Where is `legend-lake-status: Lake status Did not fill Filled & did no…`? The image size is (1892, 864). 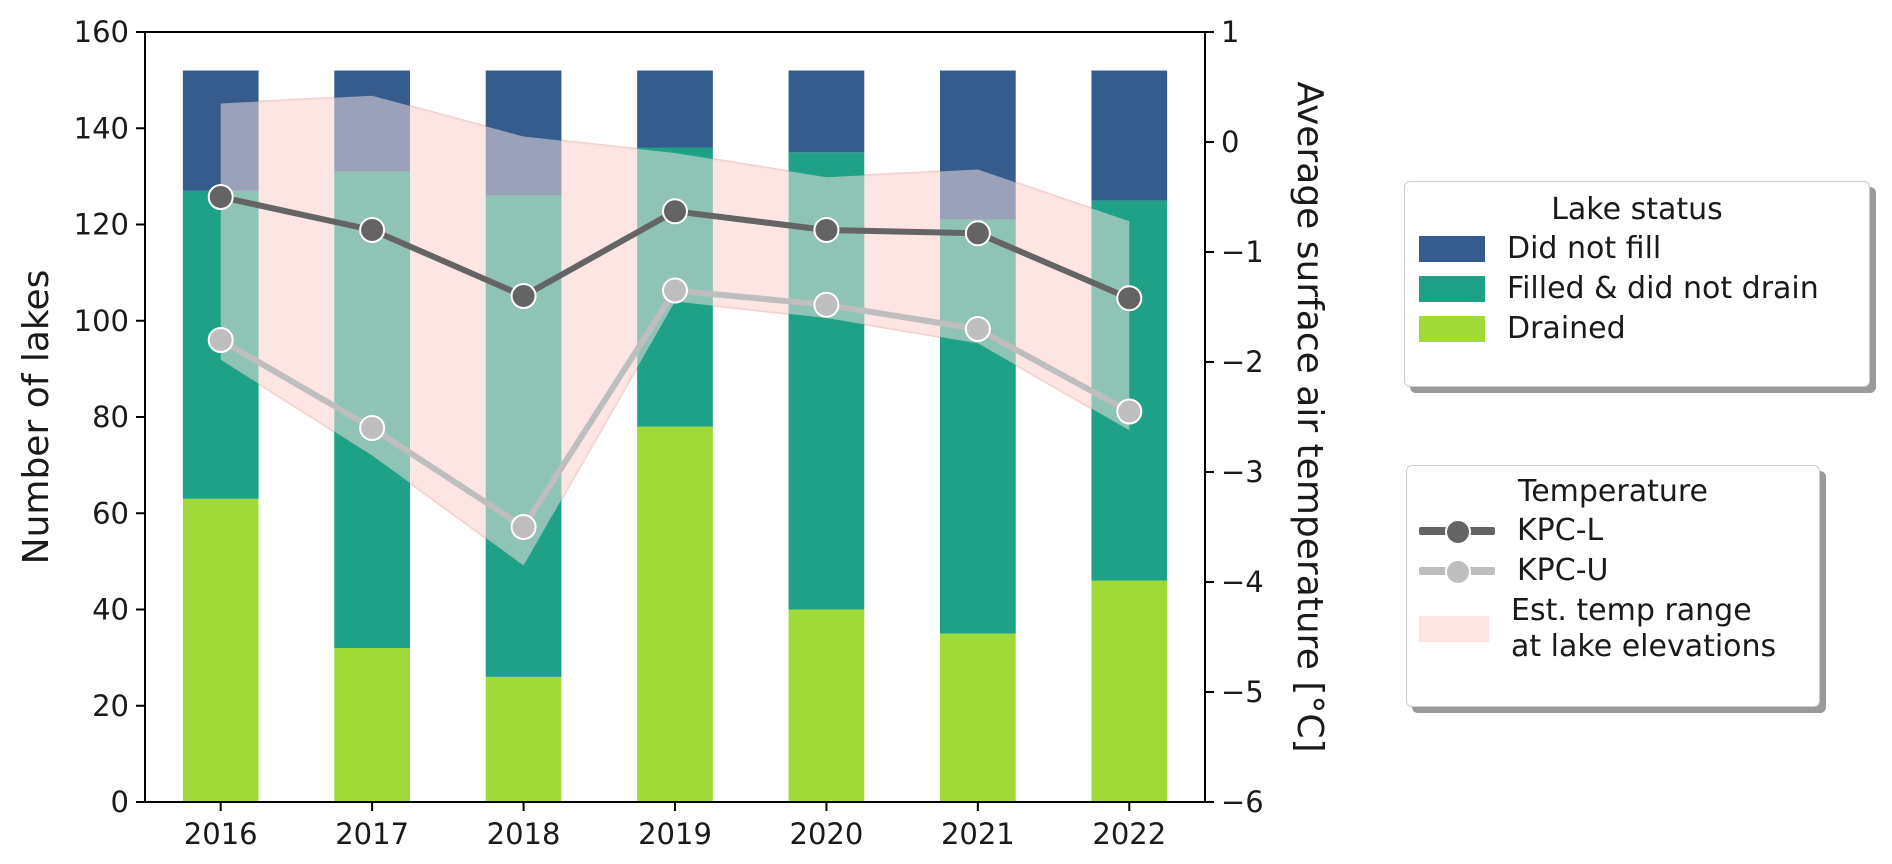
legend-lake-status: Lake status Did not fill Filled & did no… is located at coordinates (1637, 284).